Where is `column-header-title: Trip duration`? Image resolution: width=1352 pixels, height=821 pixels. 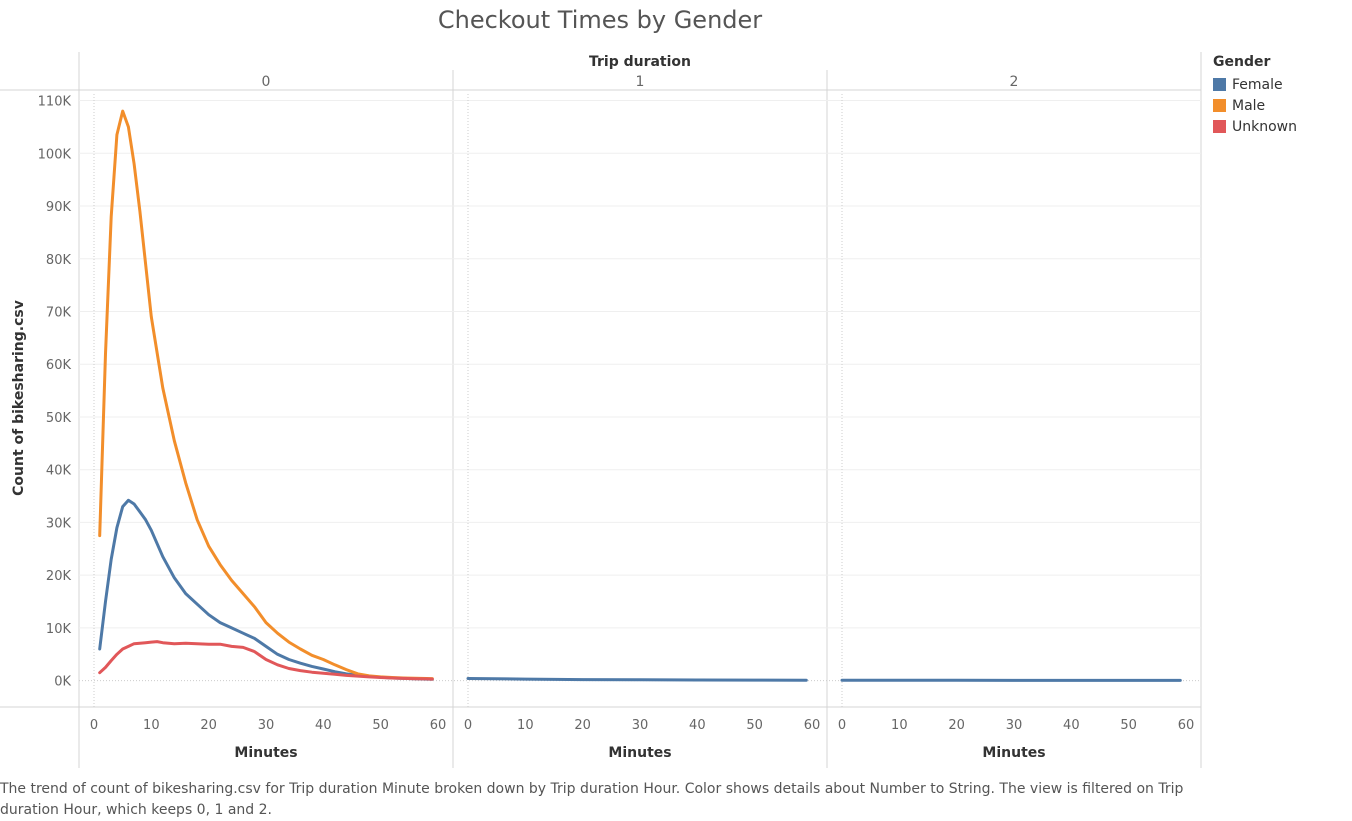 column-header-title: Trip duration is located at coordinates (640, 62).